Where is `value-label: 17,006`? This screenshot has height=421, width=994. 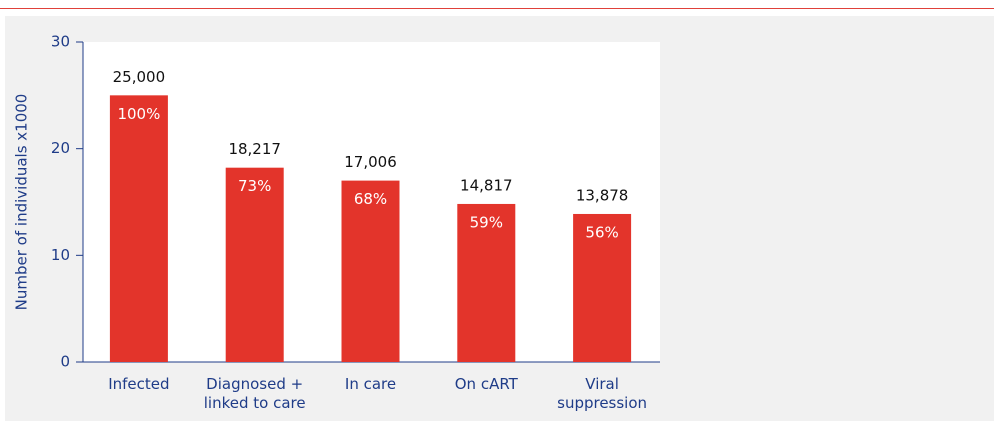
value-label: 17,006 is located at coordinates (370, 162).